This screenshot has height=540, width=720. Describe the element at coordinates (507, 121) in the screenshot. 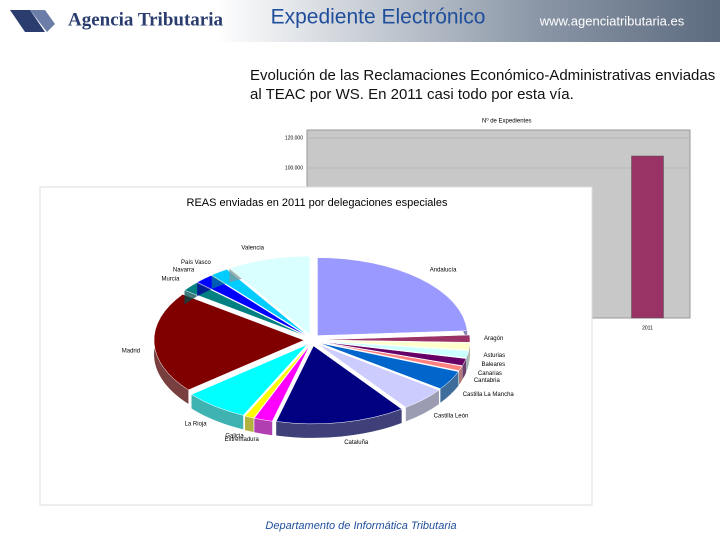

I see `bar-chart-title: Nº de Expedientes` at that location.